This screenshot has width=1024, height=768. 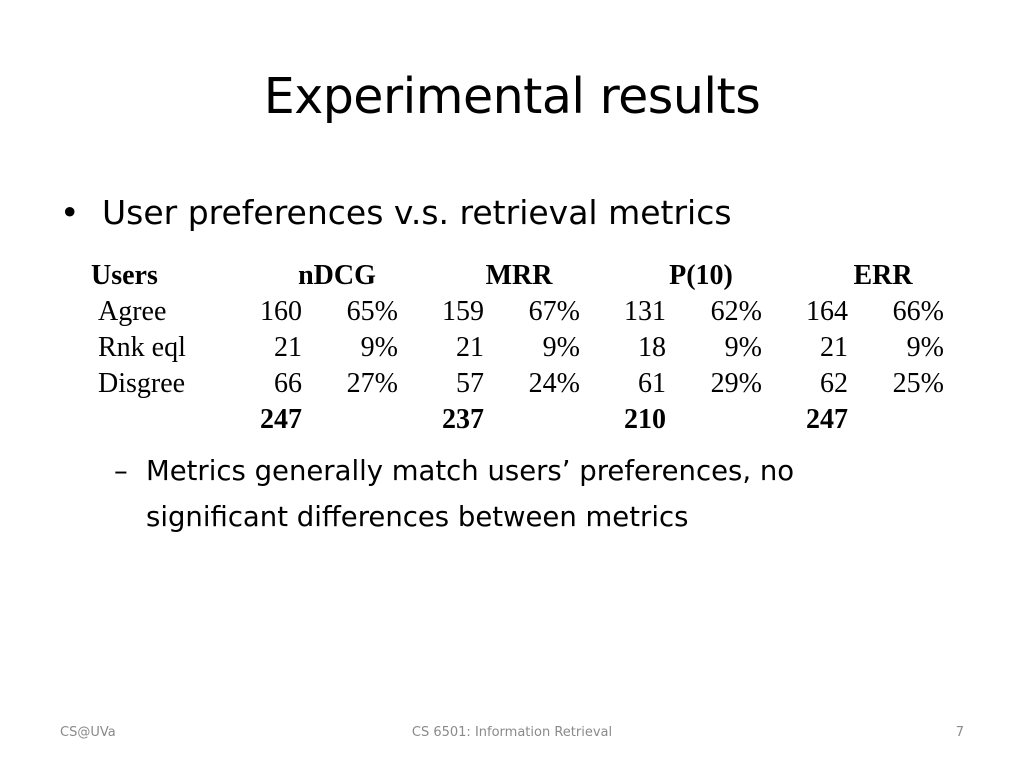 I want to click on header-err: ERR, so click(x=883, y=275).